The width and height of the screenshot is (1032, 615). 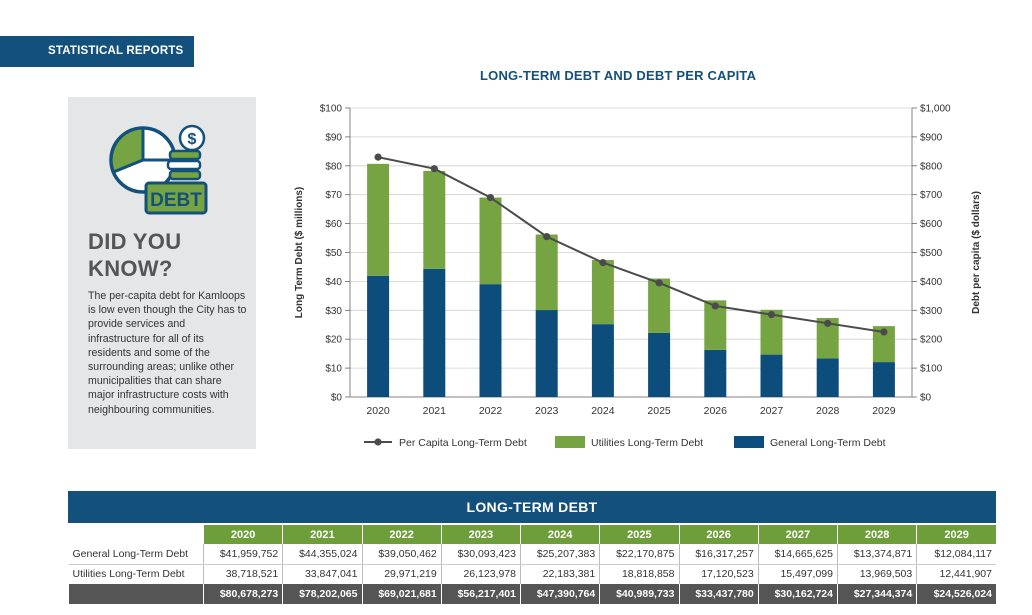 I want to click on legend-label-per-capita: Per Capita Long-Term Debt, so click(x=463, y=443).